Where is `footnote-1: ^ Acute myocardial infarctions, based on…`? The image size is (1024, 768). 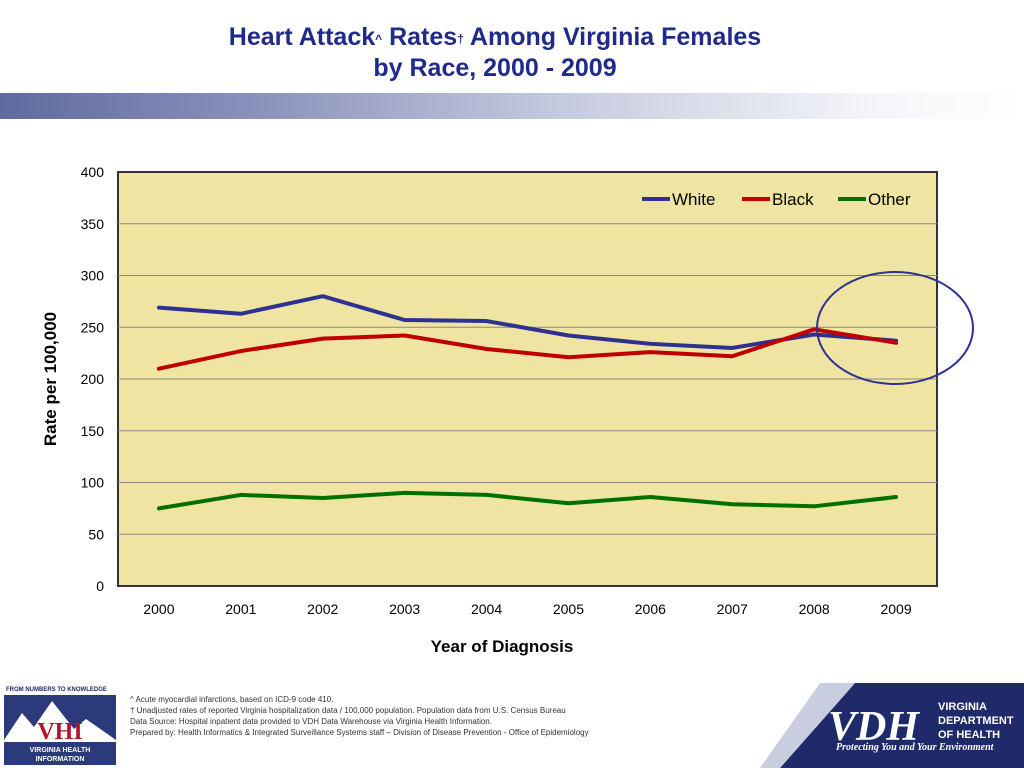
footnote-1: ^ Acute myocardial infarctions, based on… is located at coordinates (232, 699).